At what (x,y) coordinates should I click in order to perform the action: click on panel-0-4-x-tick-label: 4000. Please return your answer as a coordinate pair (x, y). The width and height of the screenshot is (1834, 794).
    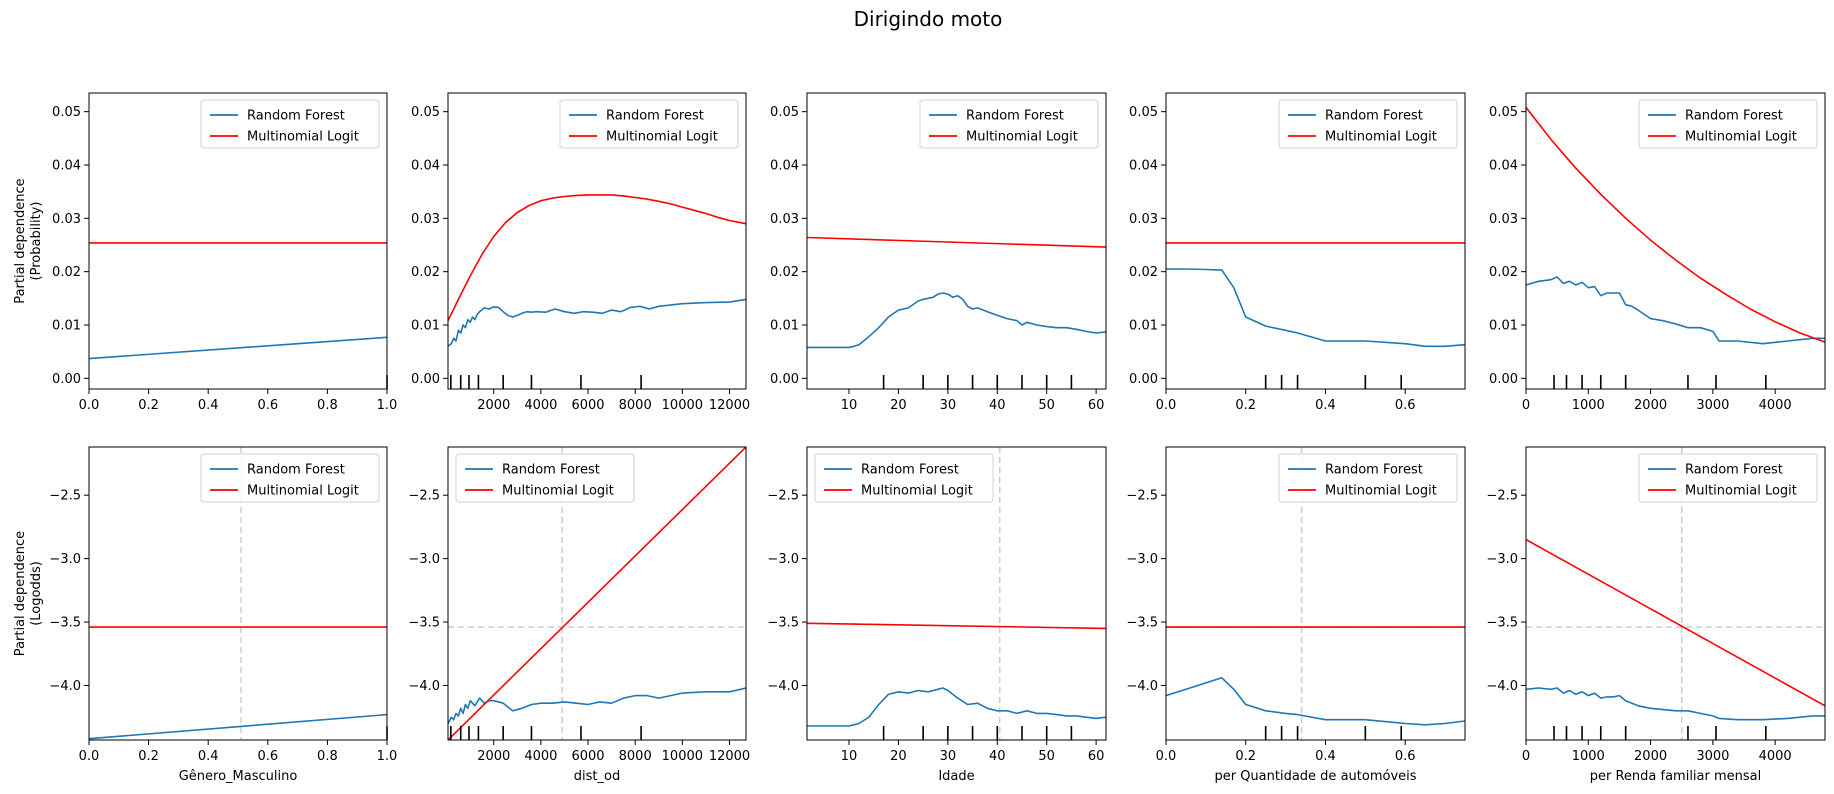
    Looking at the image, I should click on (1775, 405).